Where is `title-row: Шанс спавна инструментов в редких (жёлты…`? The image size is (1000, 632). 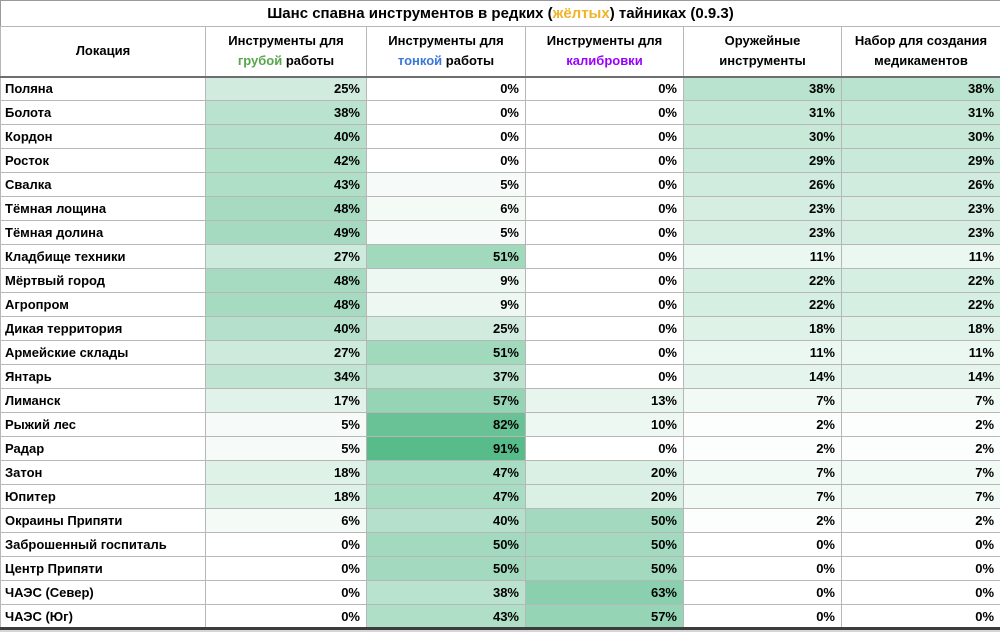
title-row: Шанс спавна инструментов в редких (жёлты… is located at coordinates (500, 13).